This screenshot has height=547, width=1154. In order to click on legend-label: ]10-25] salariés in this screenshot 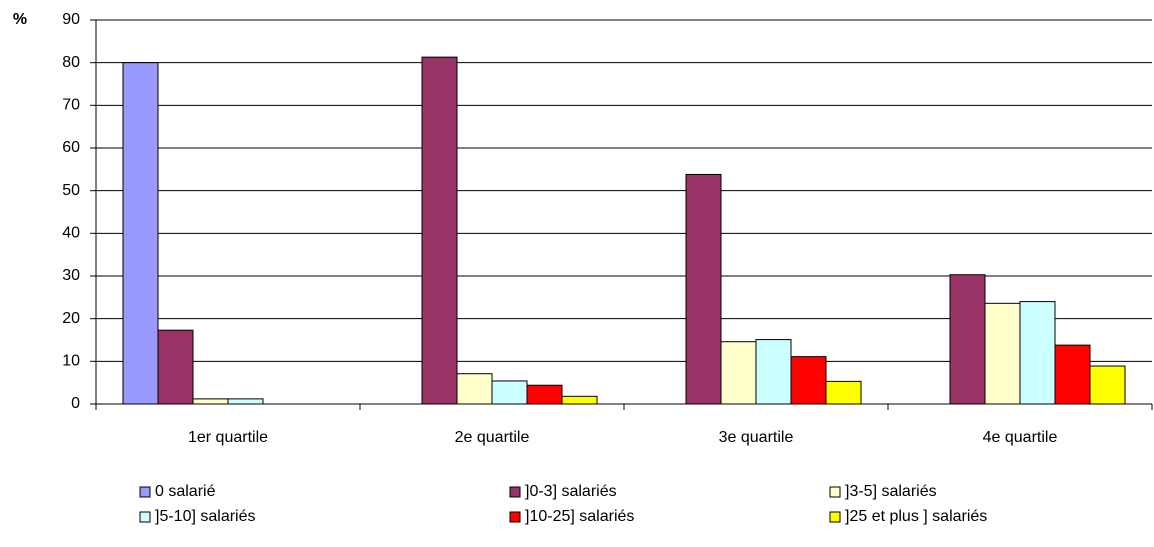, I will do `click(579, 516)`.